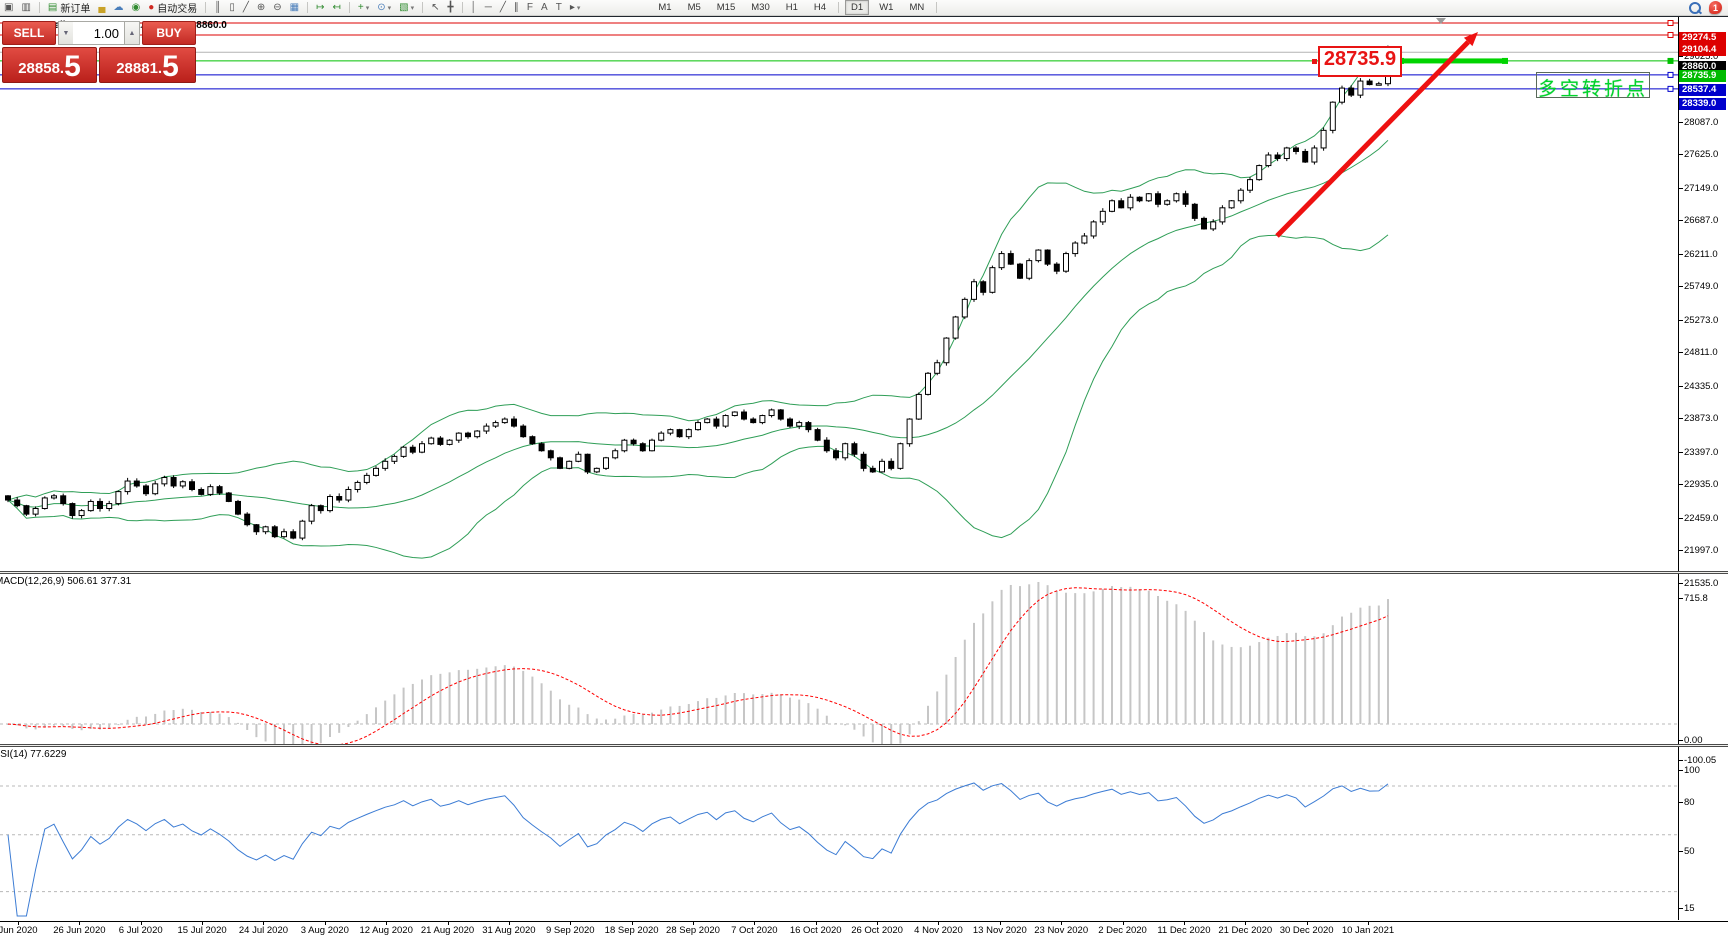 Image resolution: width=1728 pixels, height=940 pixels. I want to click on timeframe-m5: M5, so click(694, 7).